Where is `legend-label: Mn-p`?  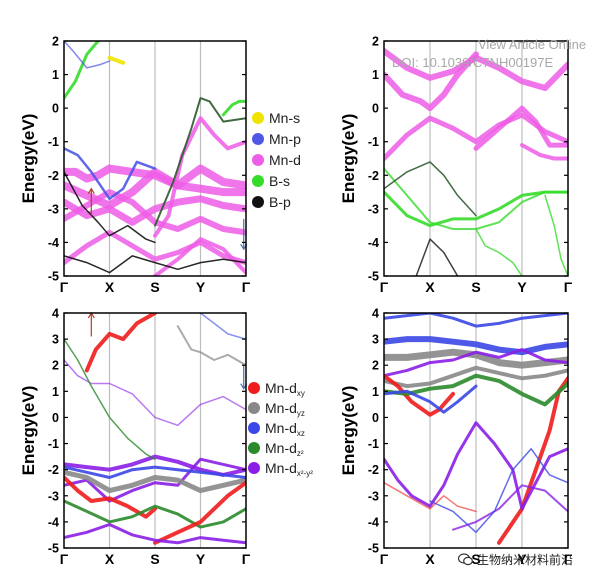 legend-label: Mn-p is located at coordinates (285, 139).